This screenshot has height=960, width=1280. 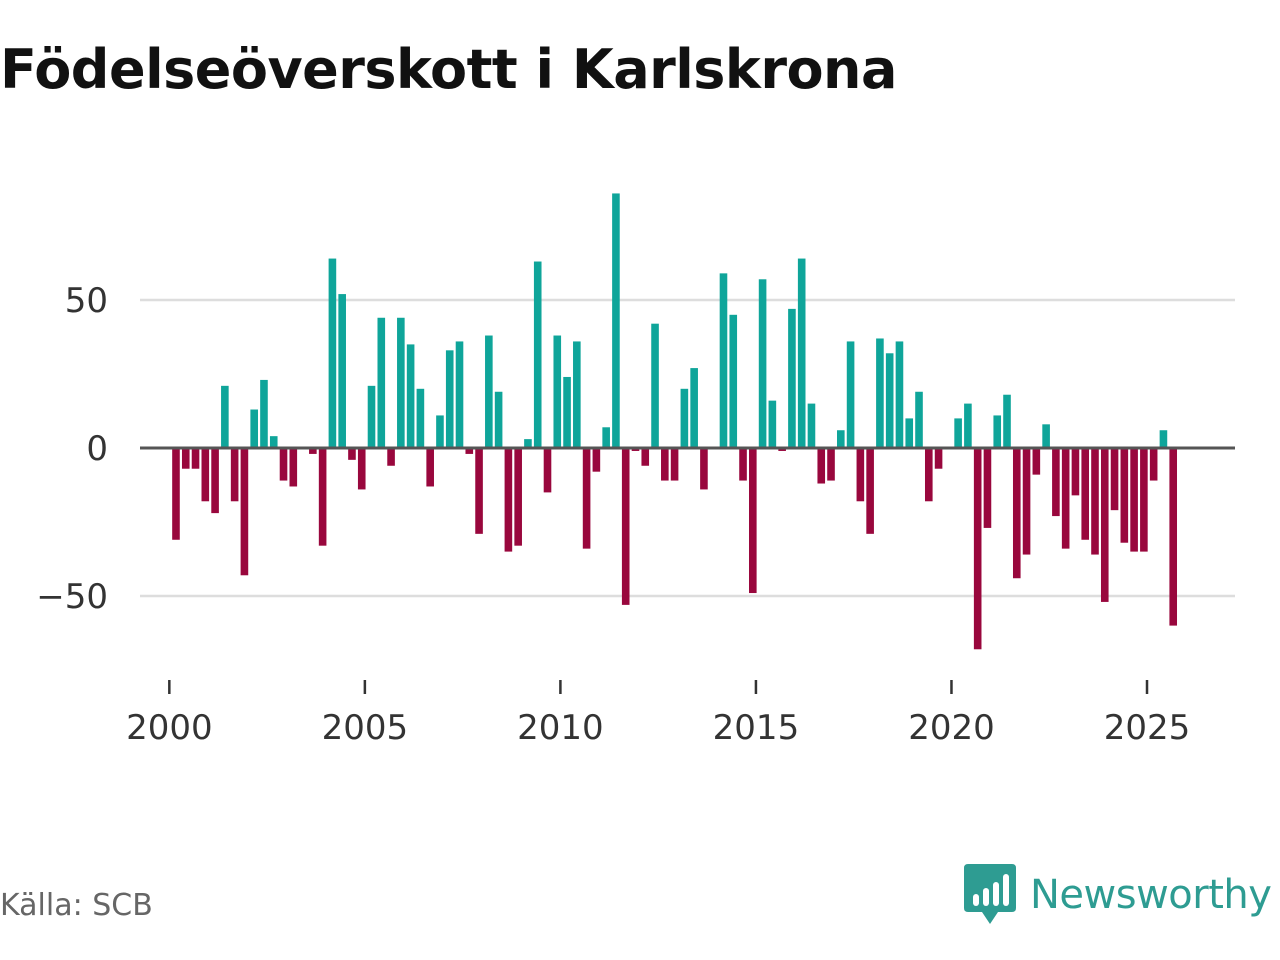 I want to click on x-tick-label: 2020, so click(x=951, y=728).